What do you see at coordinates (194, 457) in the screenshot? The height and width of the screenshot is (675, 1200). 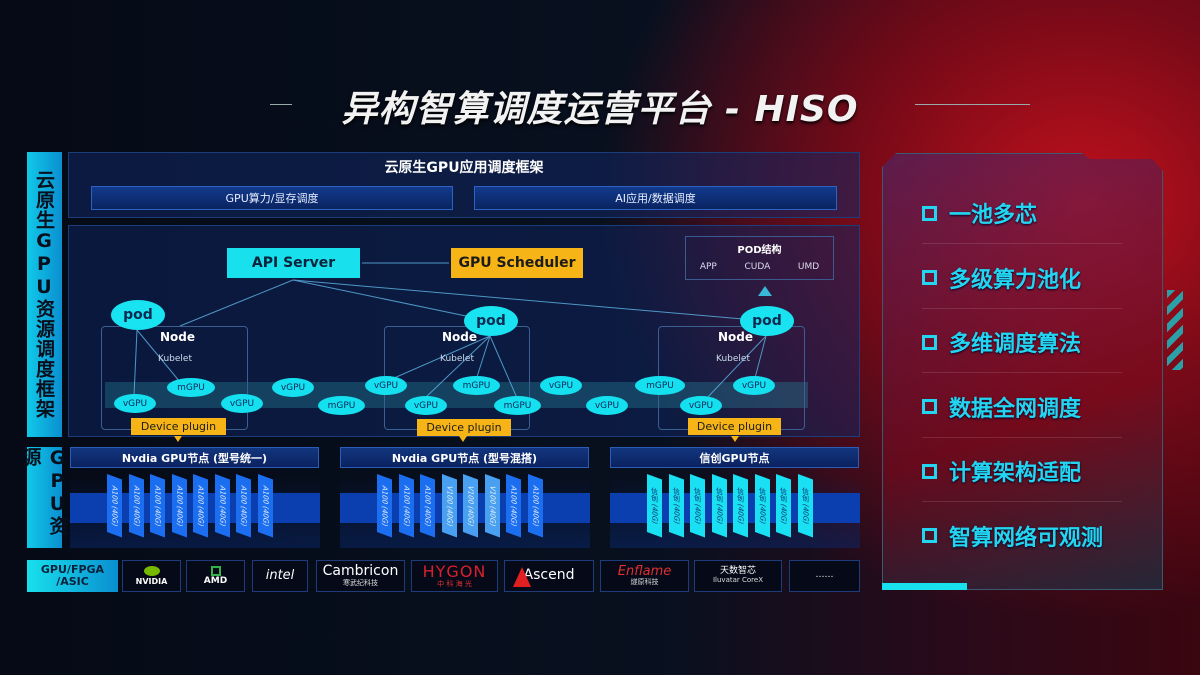 I see `gpu-node-title: Nvdia GPU节点 (型号统一)` at bounding box center [194, 457].